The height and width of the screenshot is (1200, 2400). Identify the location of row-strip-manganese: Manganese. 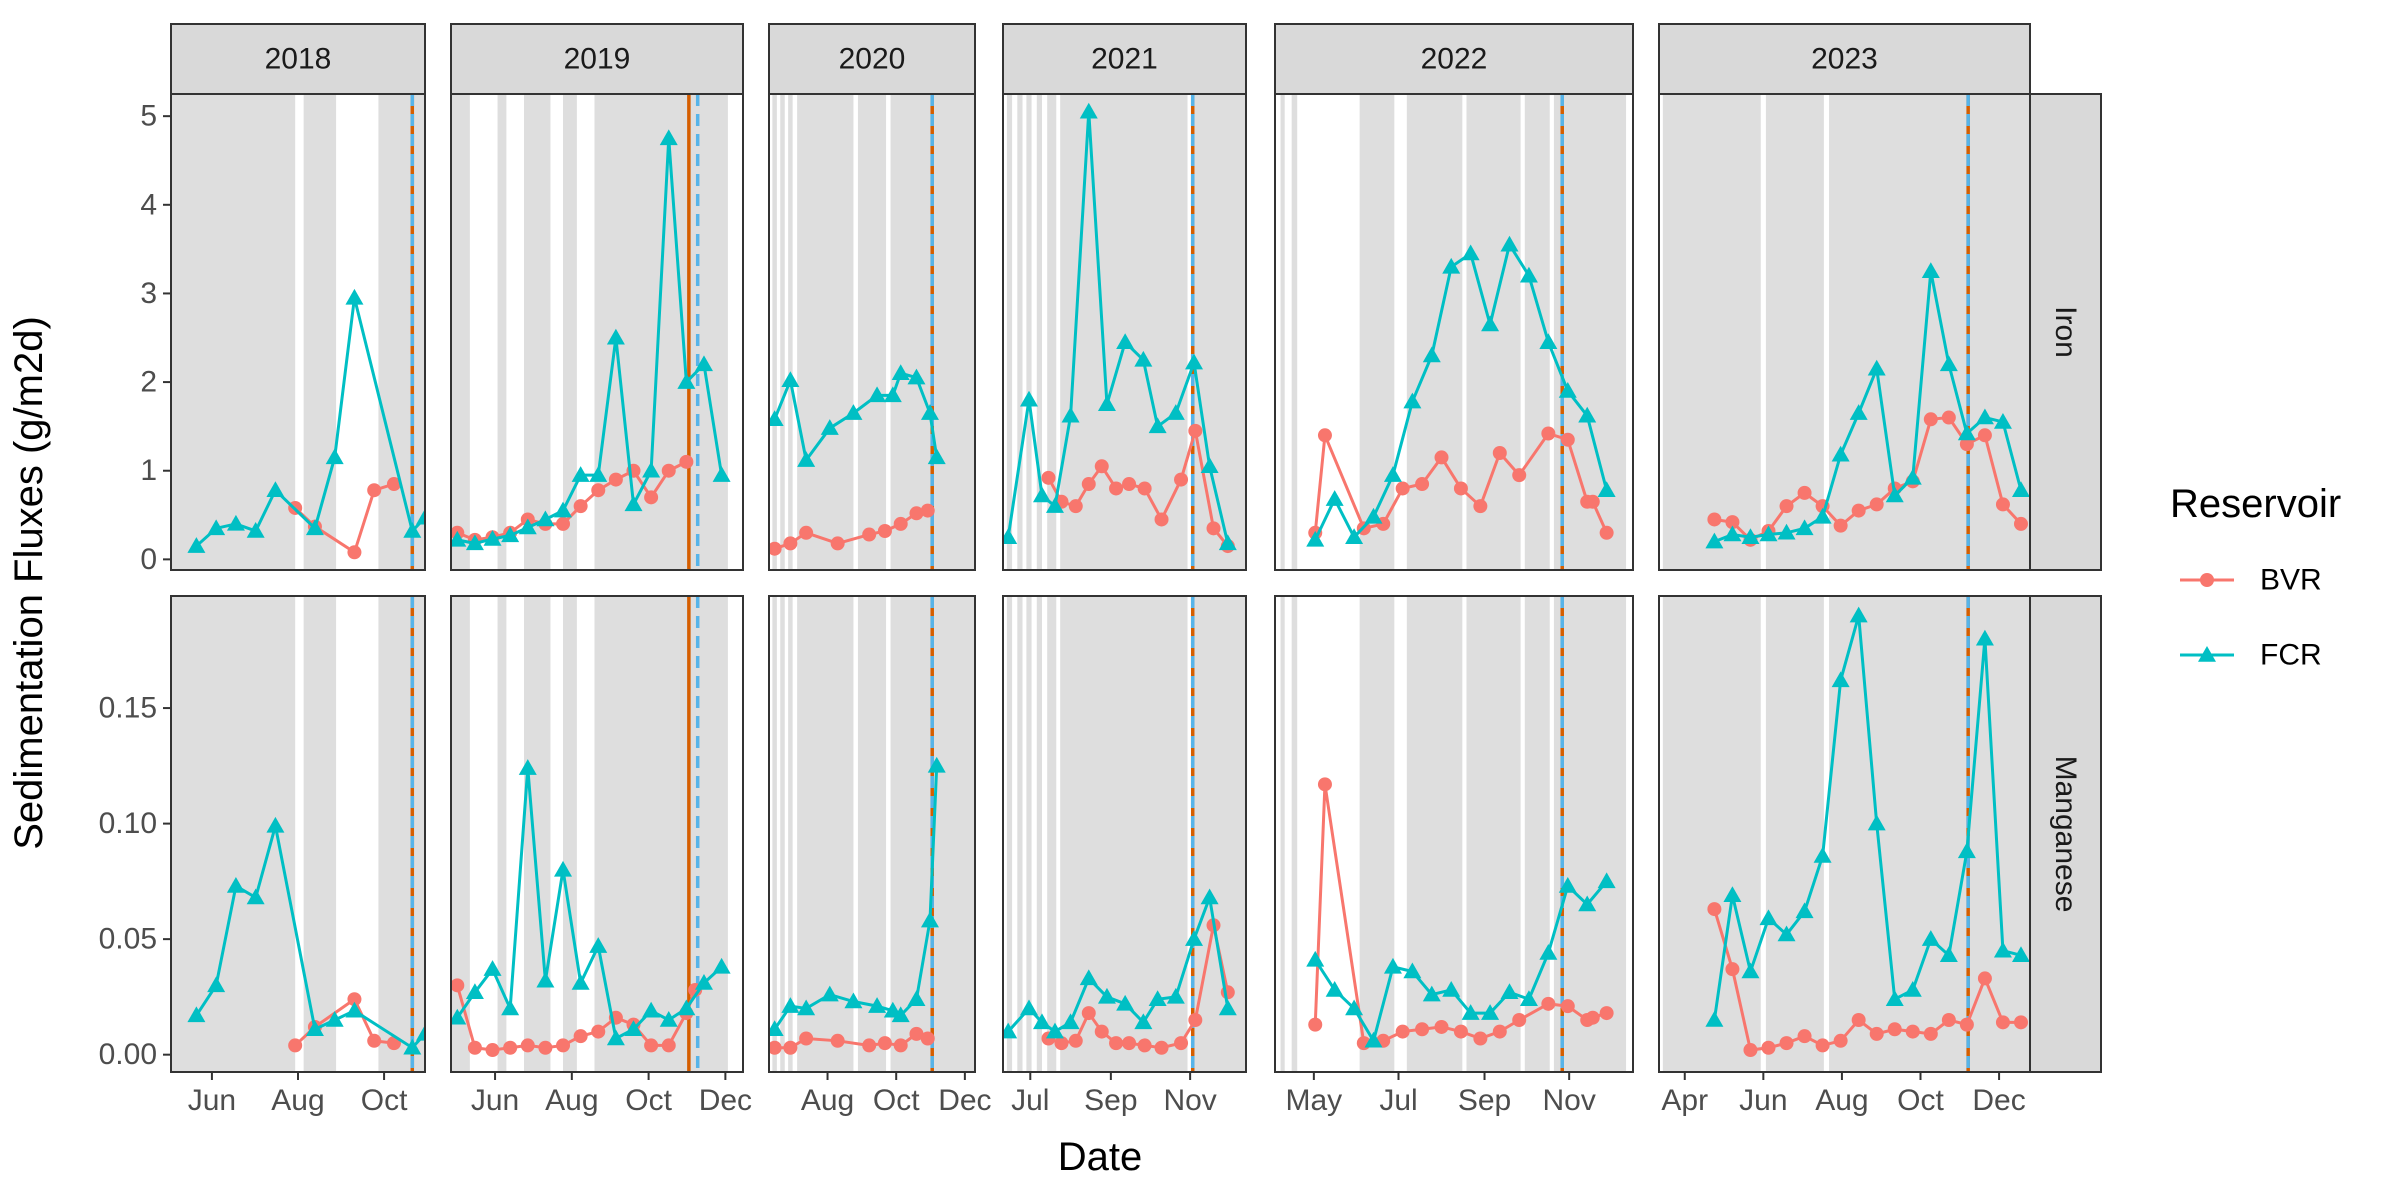
(2065, 834).